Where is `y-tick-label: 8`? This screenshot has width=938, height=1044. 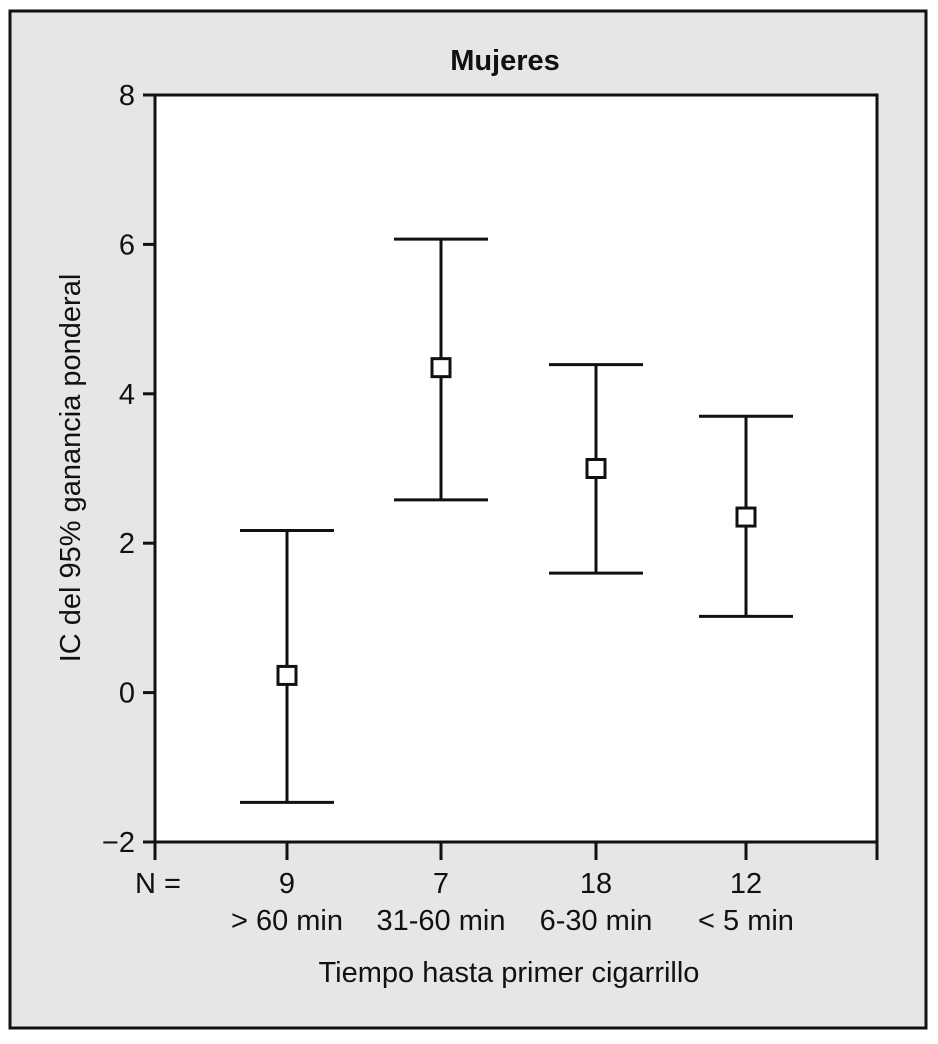
y-tick-label: 8 is located at coordinates (127, 96).